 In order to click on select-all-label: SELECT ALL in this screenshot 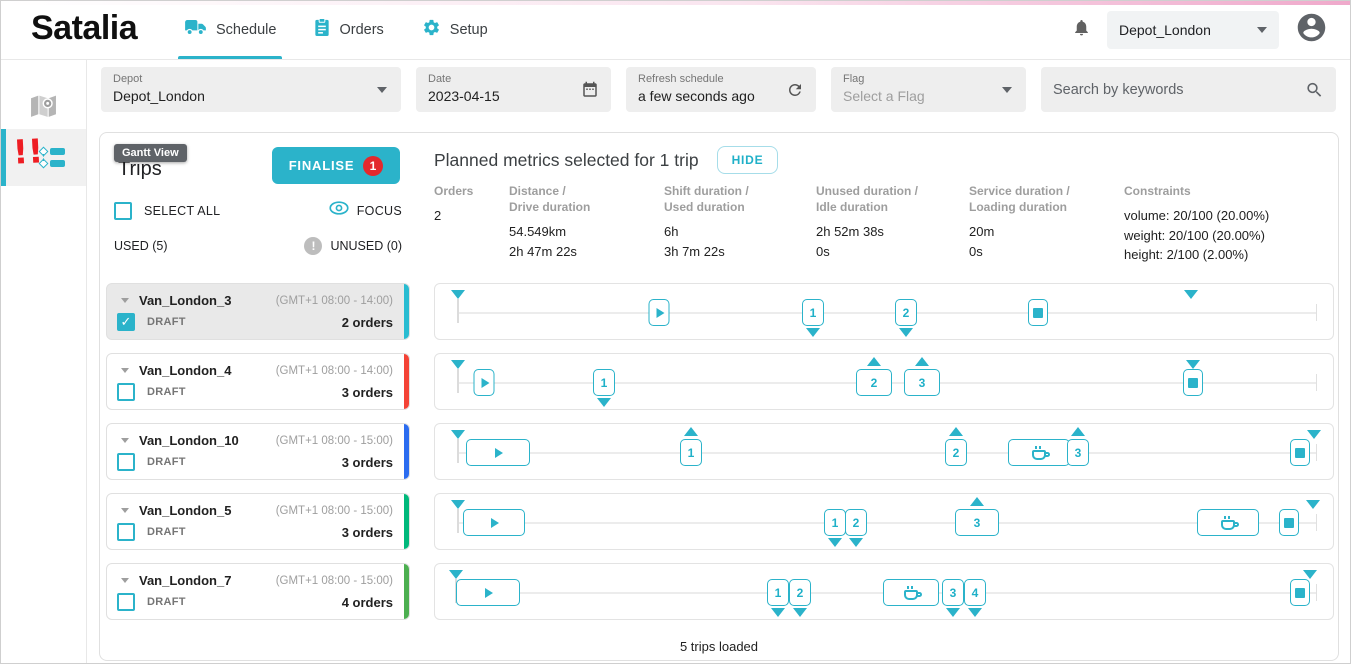, I will do `click(182, 210)`.